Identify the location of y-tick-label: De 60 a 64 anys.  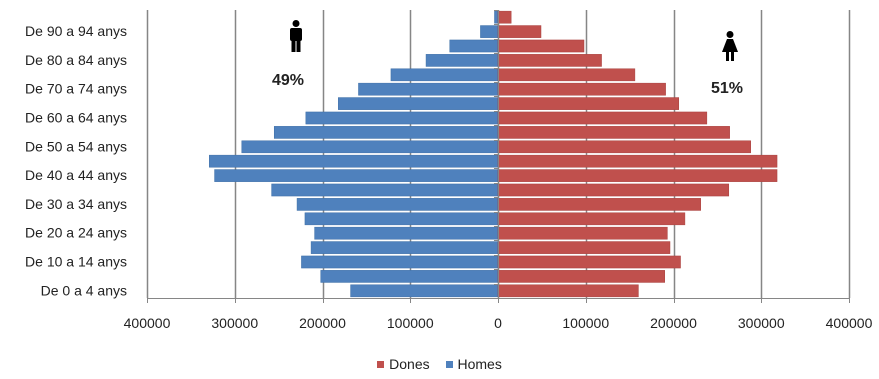
(76, 118).